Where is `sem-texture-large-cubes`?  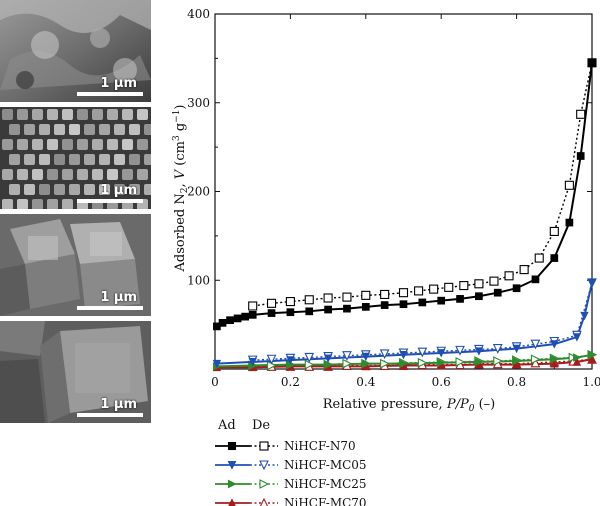
sem-texture-large-cubes is located at coordinates (75, 265).